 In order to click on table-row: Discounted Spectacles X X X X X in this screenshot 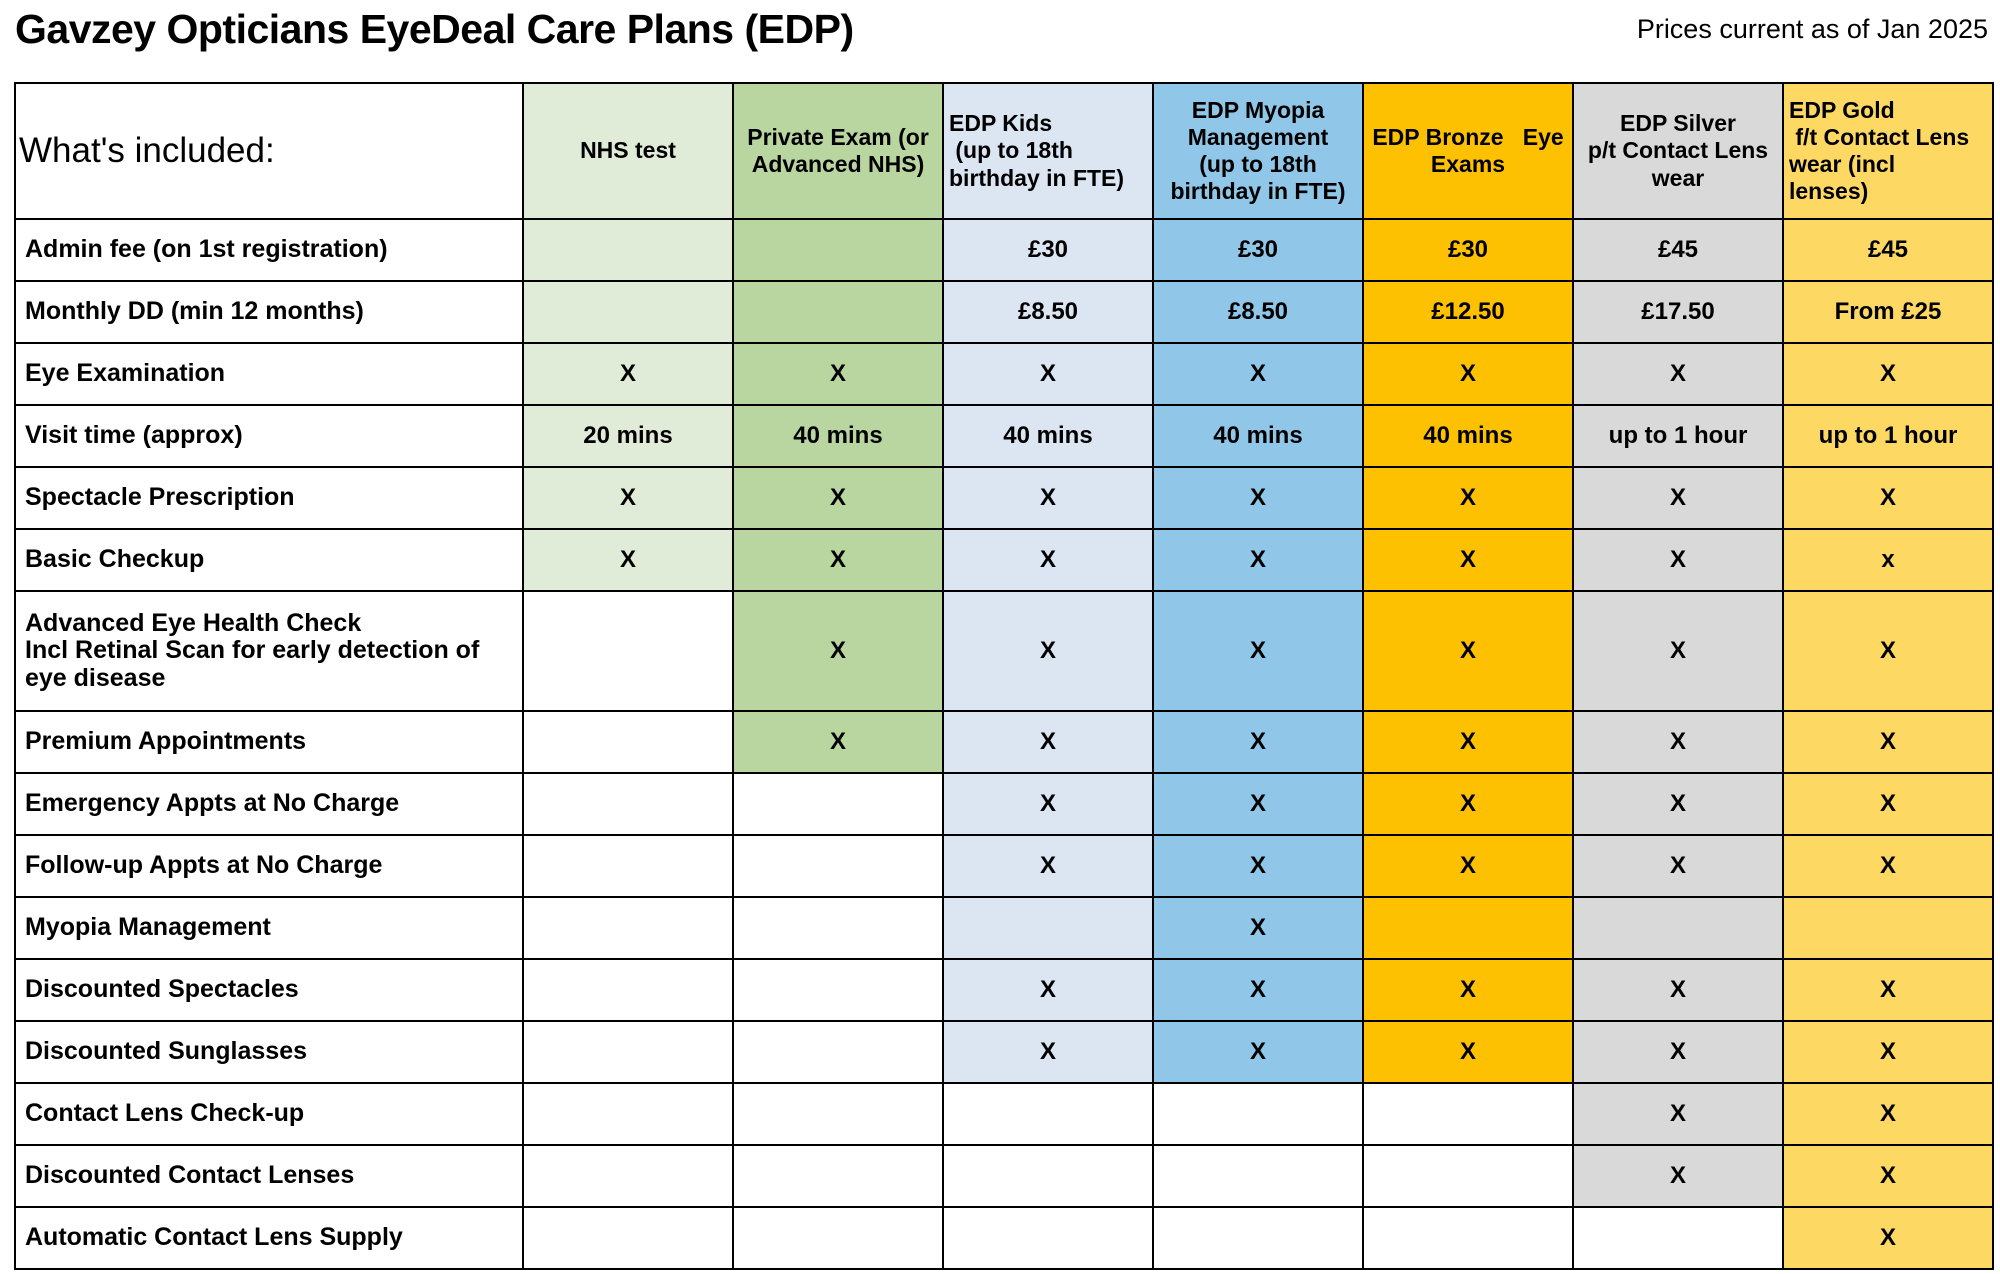, I will do `click(1004, 990)`.